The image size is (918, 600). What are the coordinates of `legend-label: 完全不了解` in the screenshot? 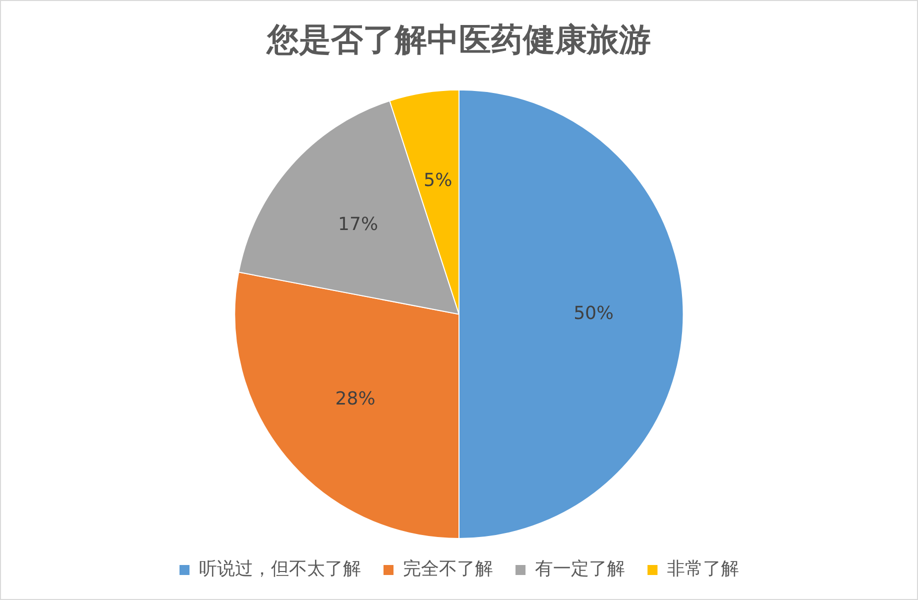 It's located at (448, 569).